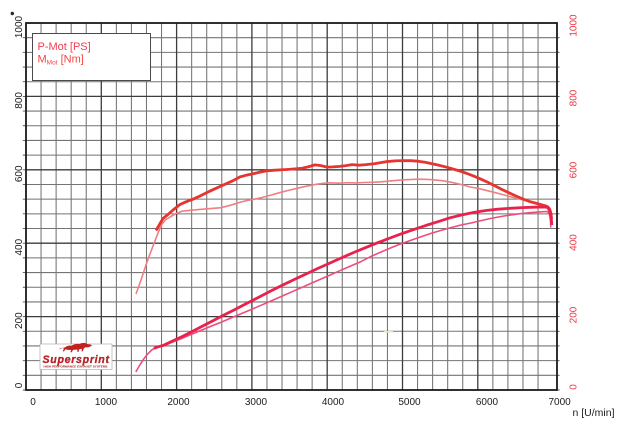  What do you see at coordinates (256, 402) in the screenshot?
I see `svg-text: 3000` at bounding box center [256, 402].